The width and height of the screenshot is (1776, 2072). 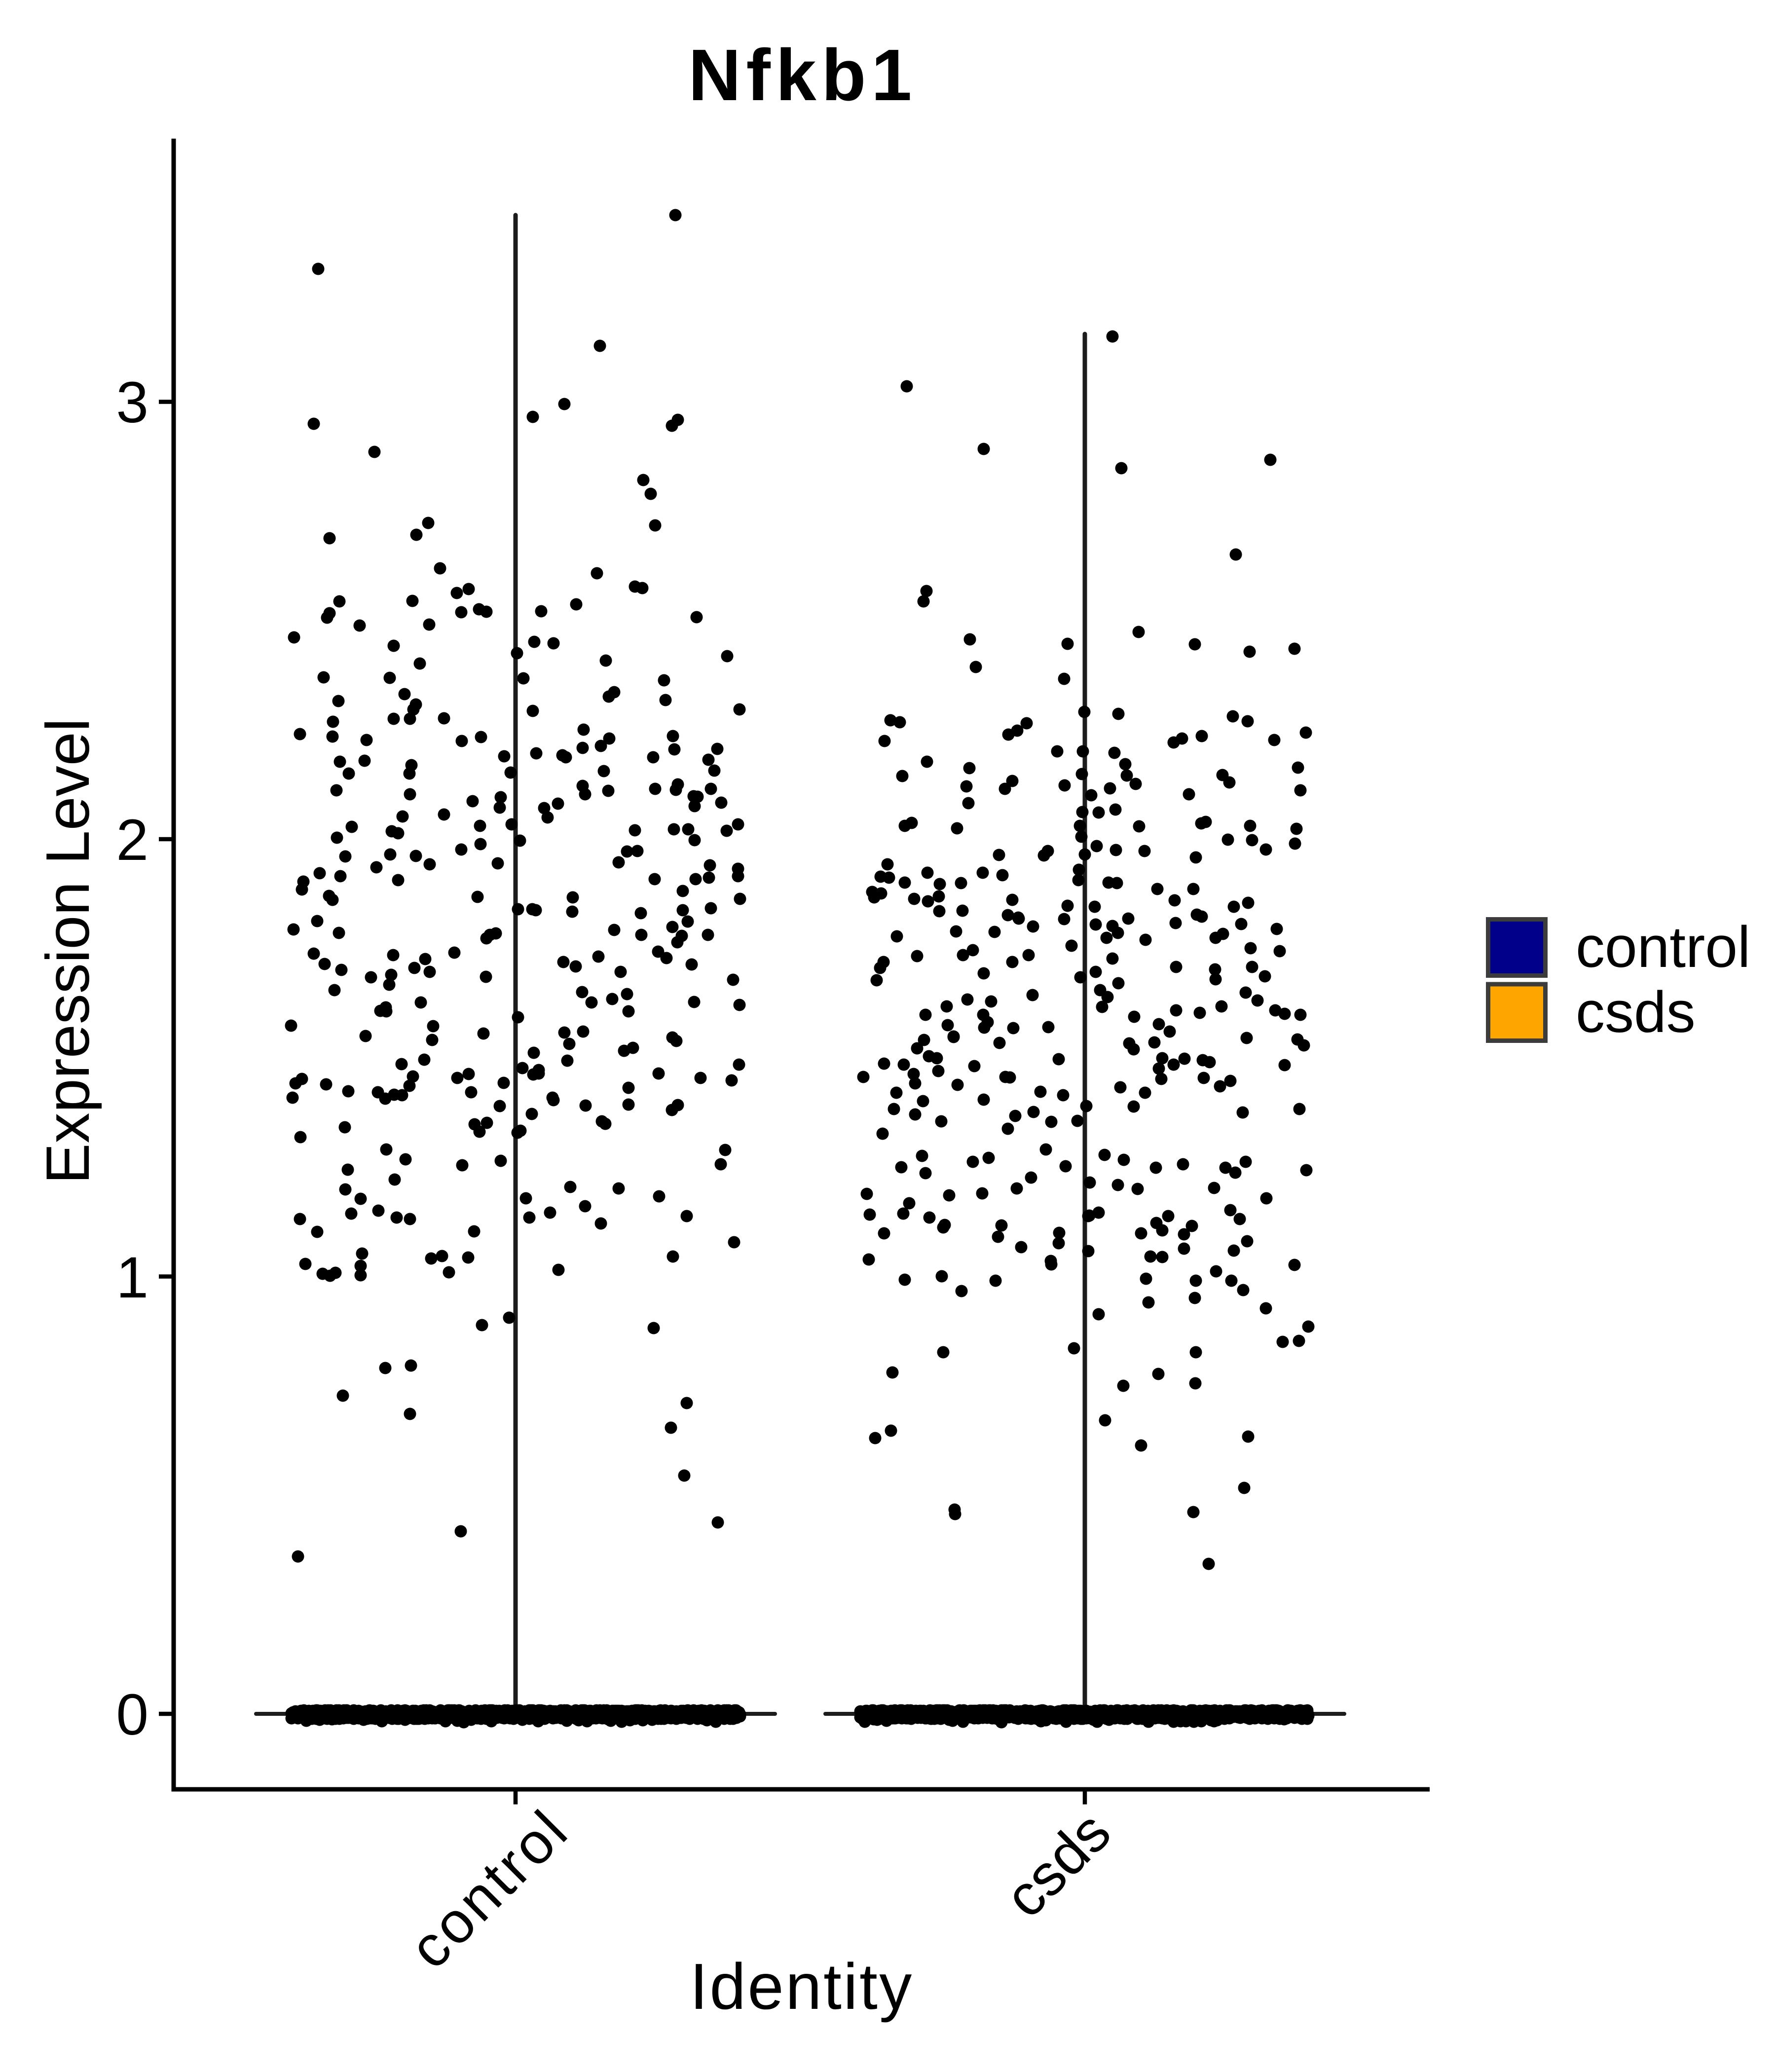 I want to click on svg-text: 1, so click(x=132, y=1277).